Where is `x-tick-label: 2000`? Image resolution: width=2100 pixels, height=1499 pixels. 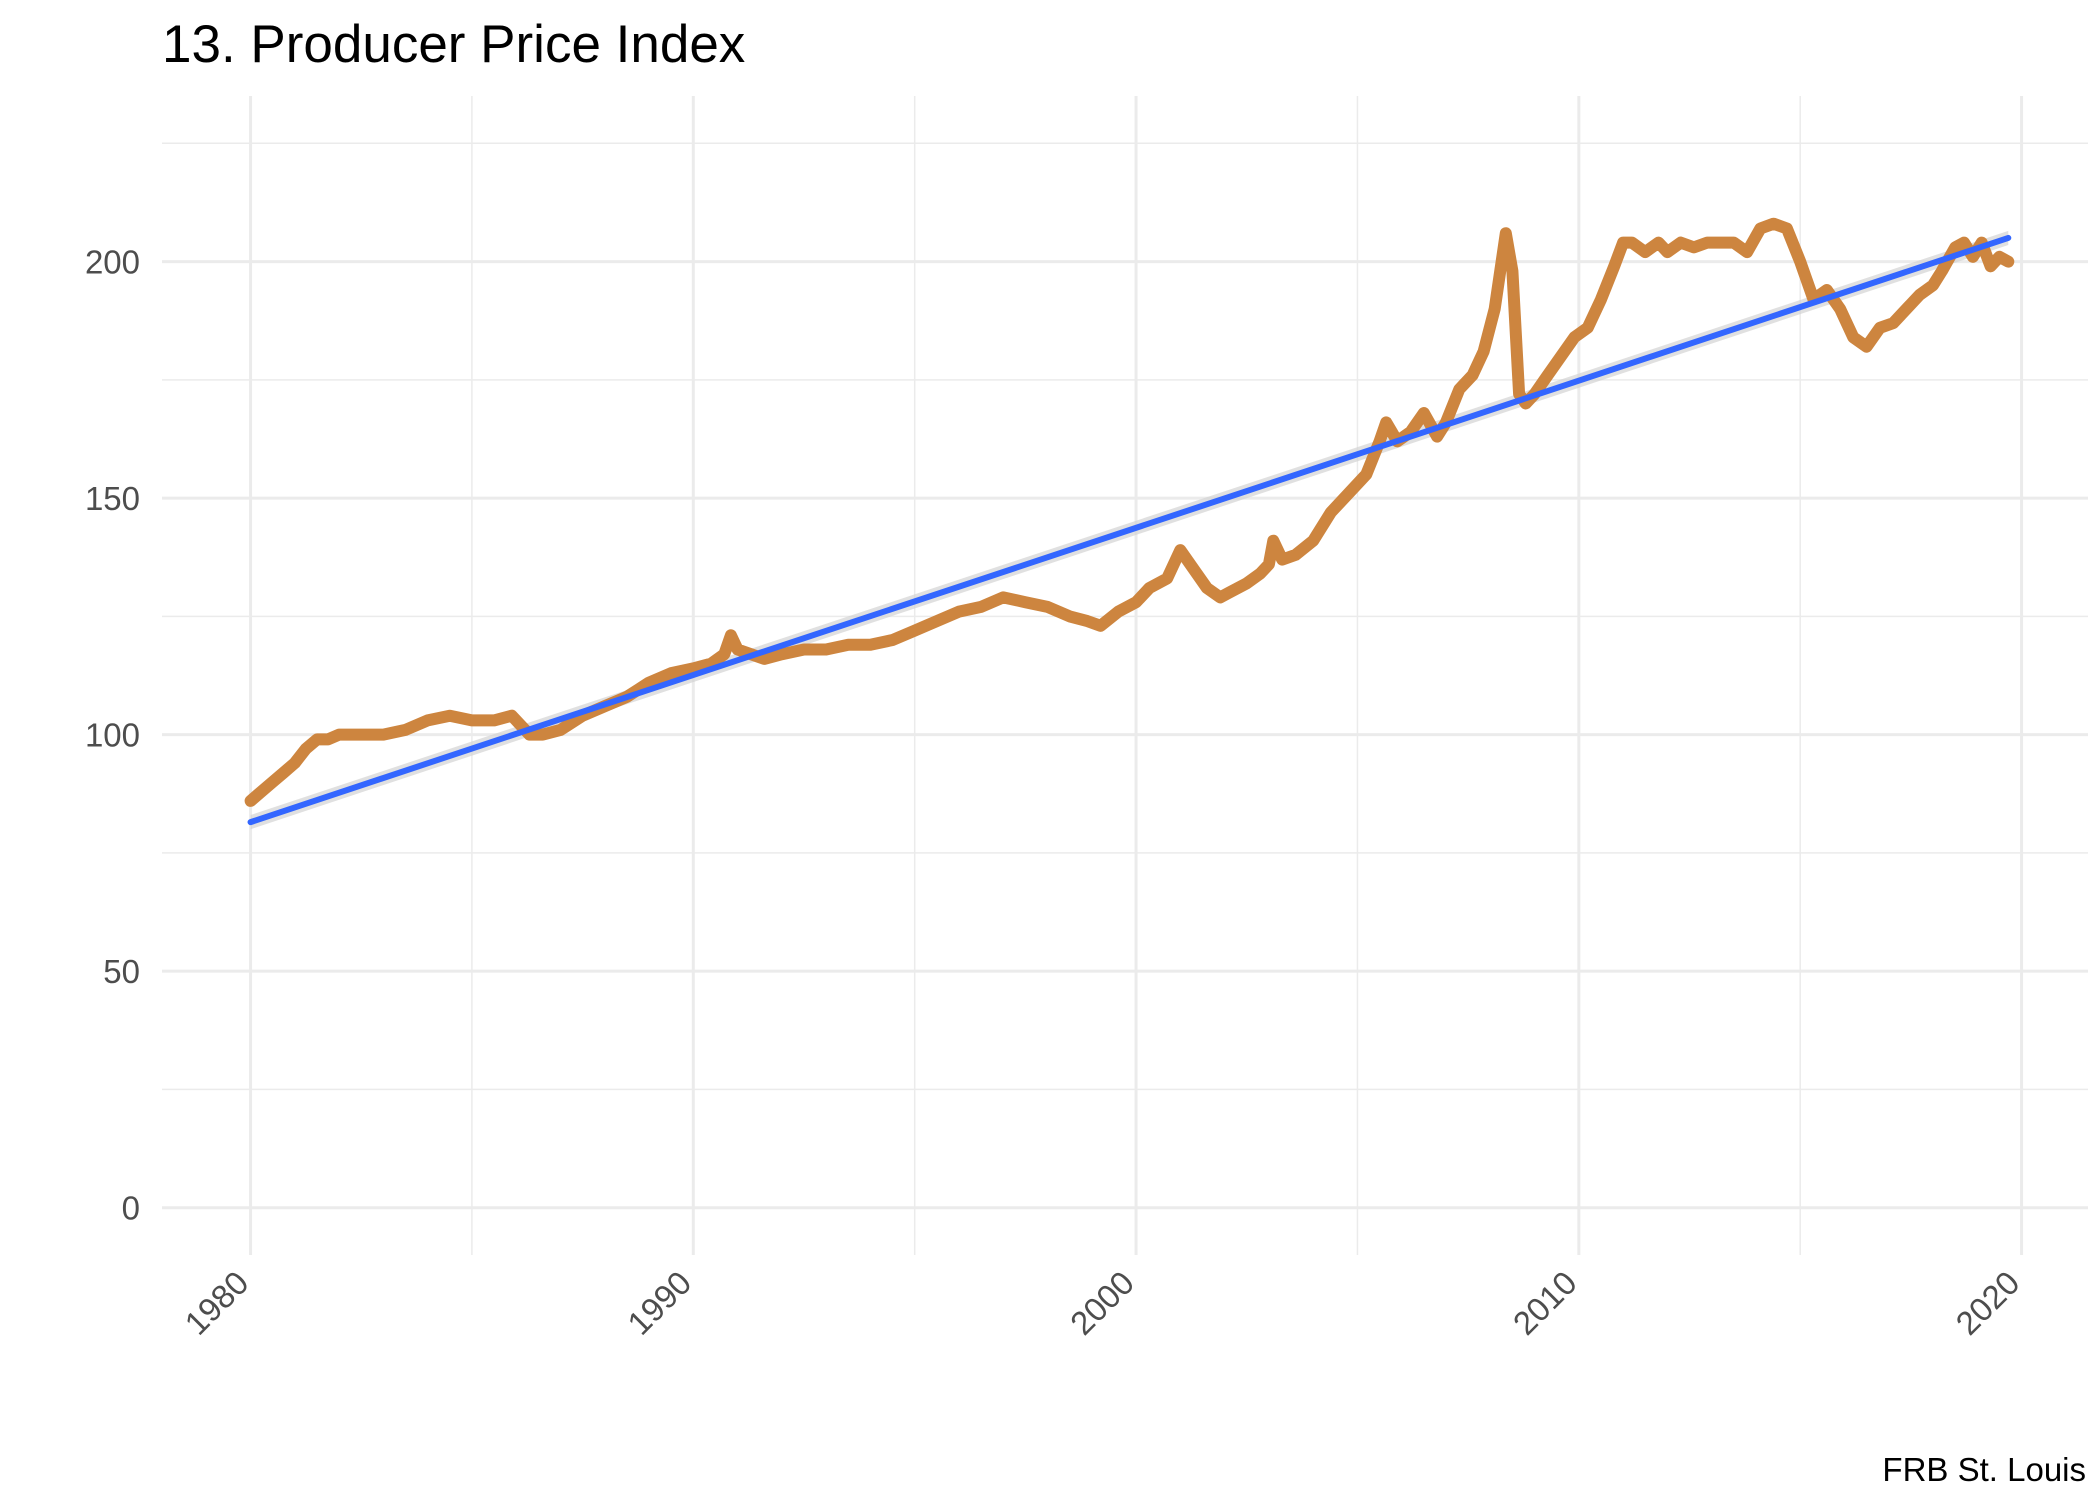 x-tick-label: 2000 is located at coordinates (1102, 1303).